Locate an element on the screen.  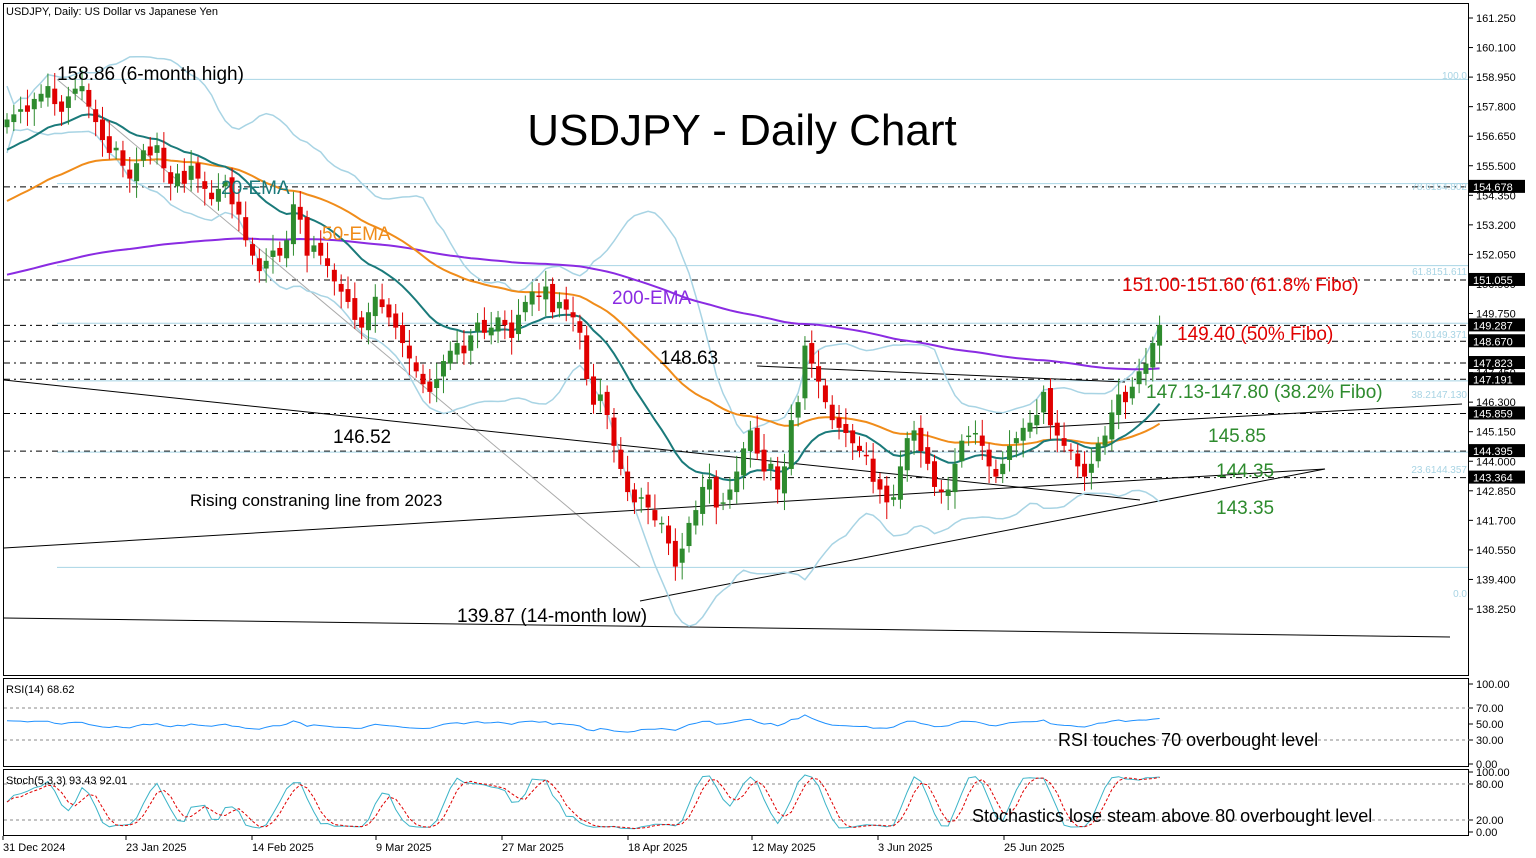
annotation-6-month-high: 158.86 (6-month high) is located at coordinates (150, 74).